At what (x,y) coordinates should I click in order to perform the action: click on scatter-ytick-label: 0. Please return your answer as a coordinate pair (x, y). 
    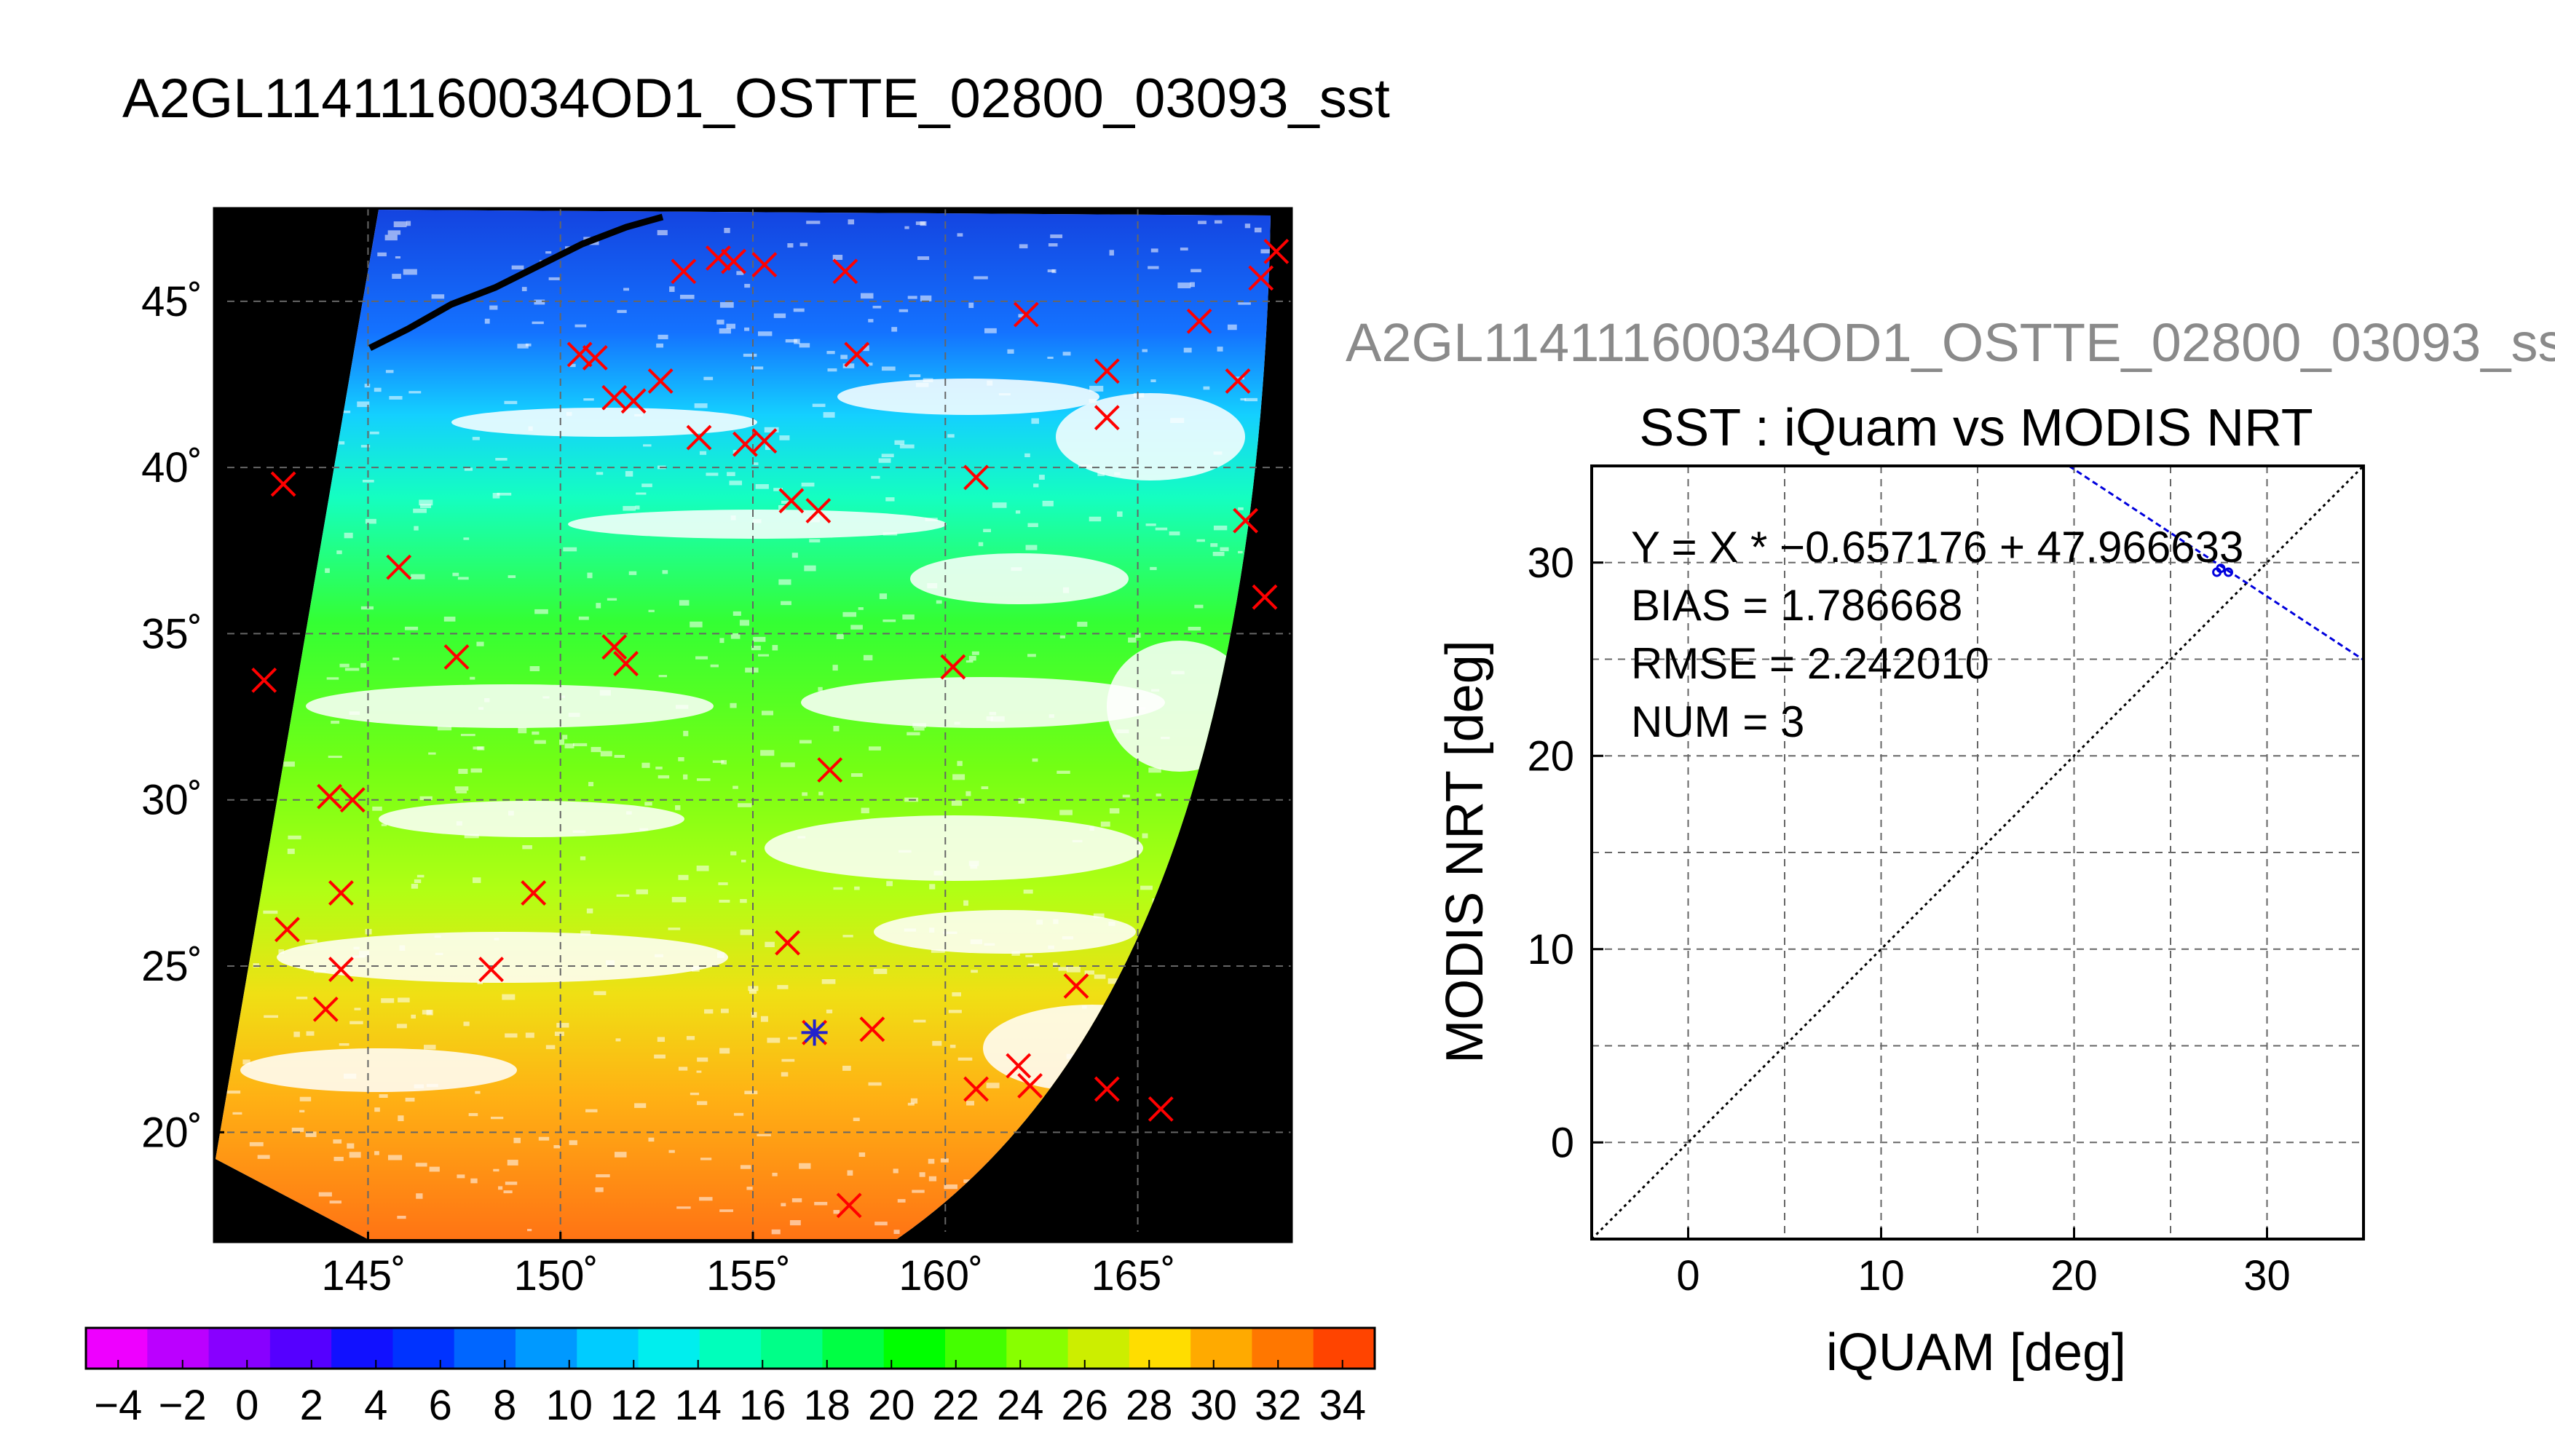
    Looking at the image, I should click on (1562, 1142).